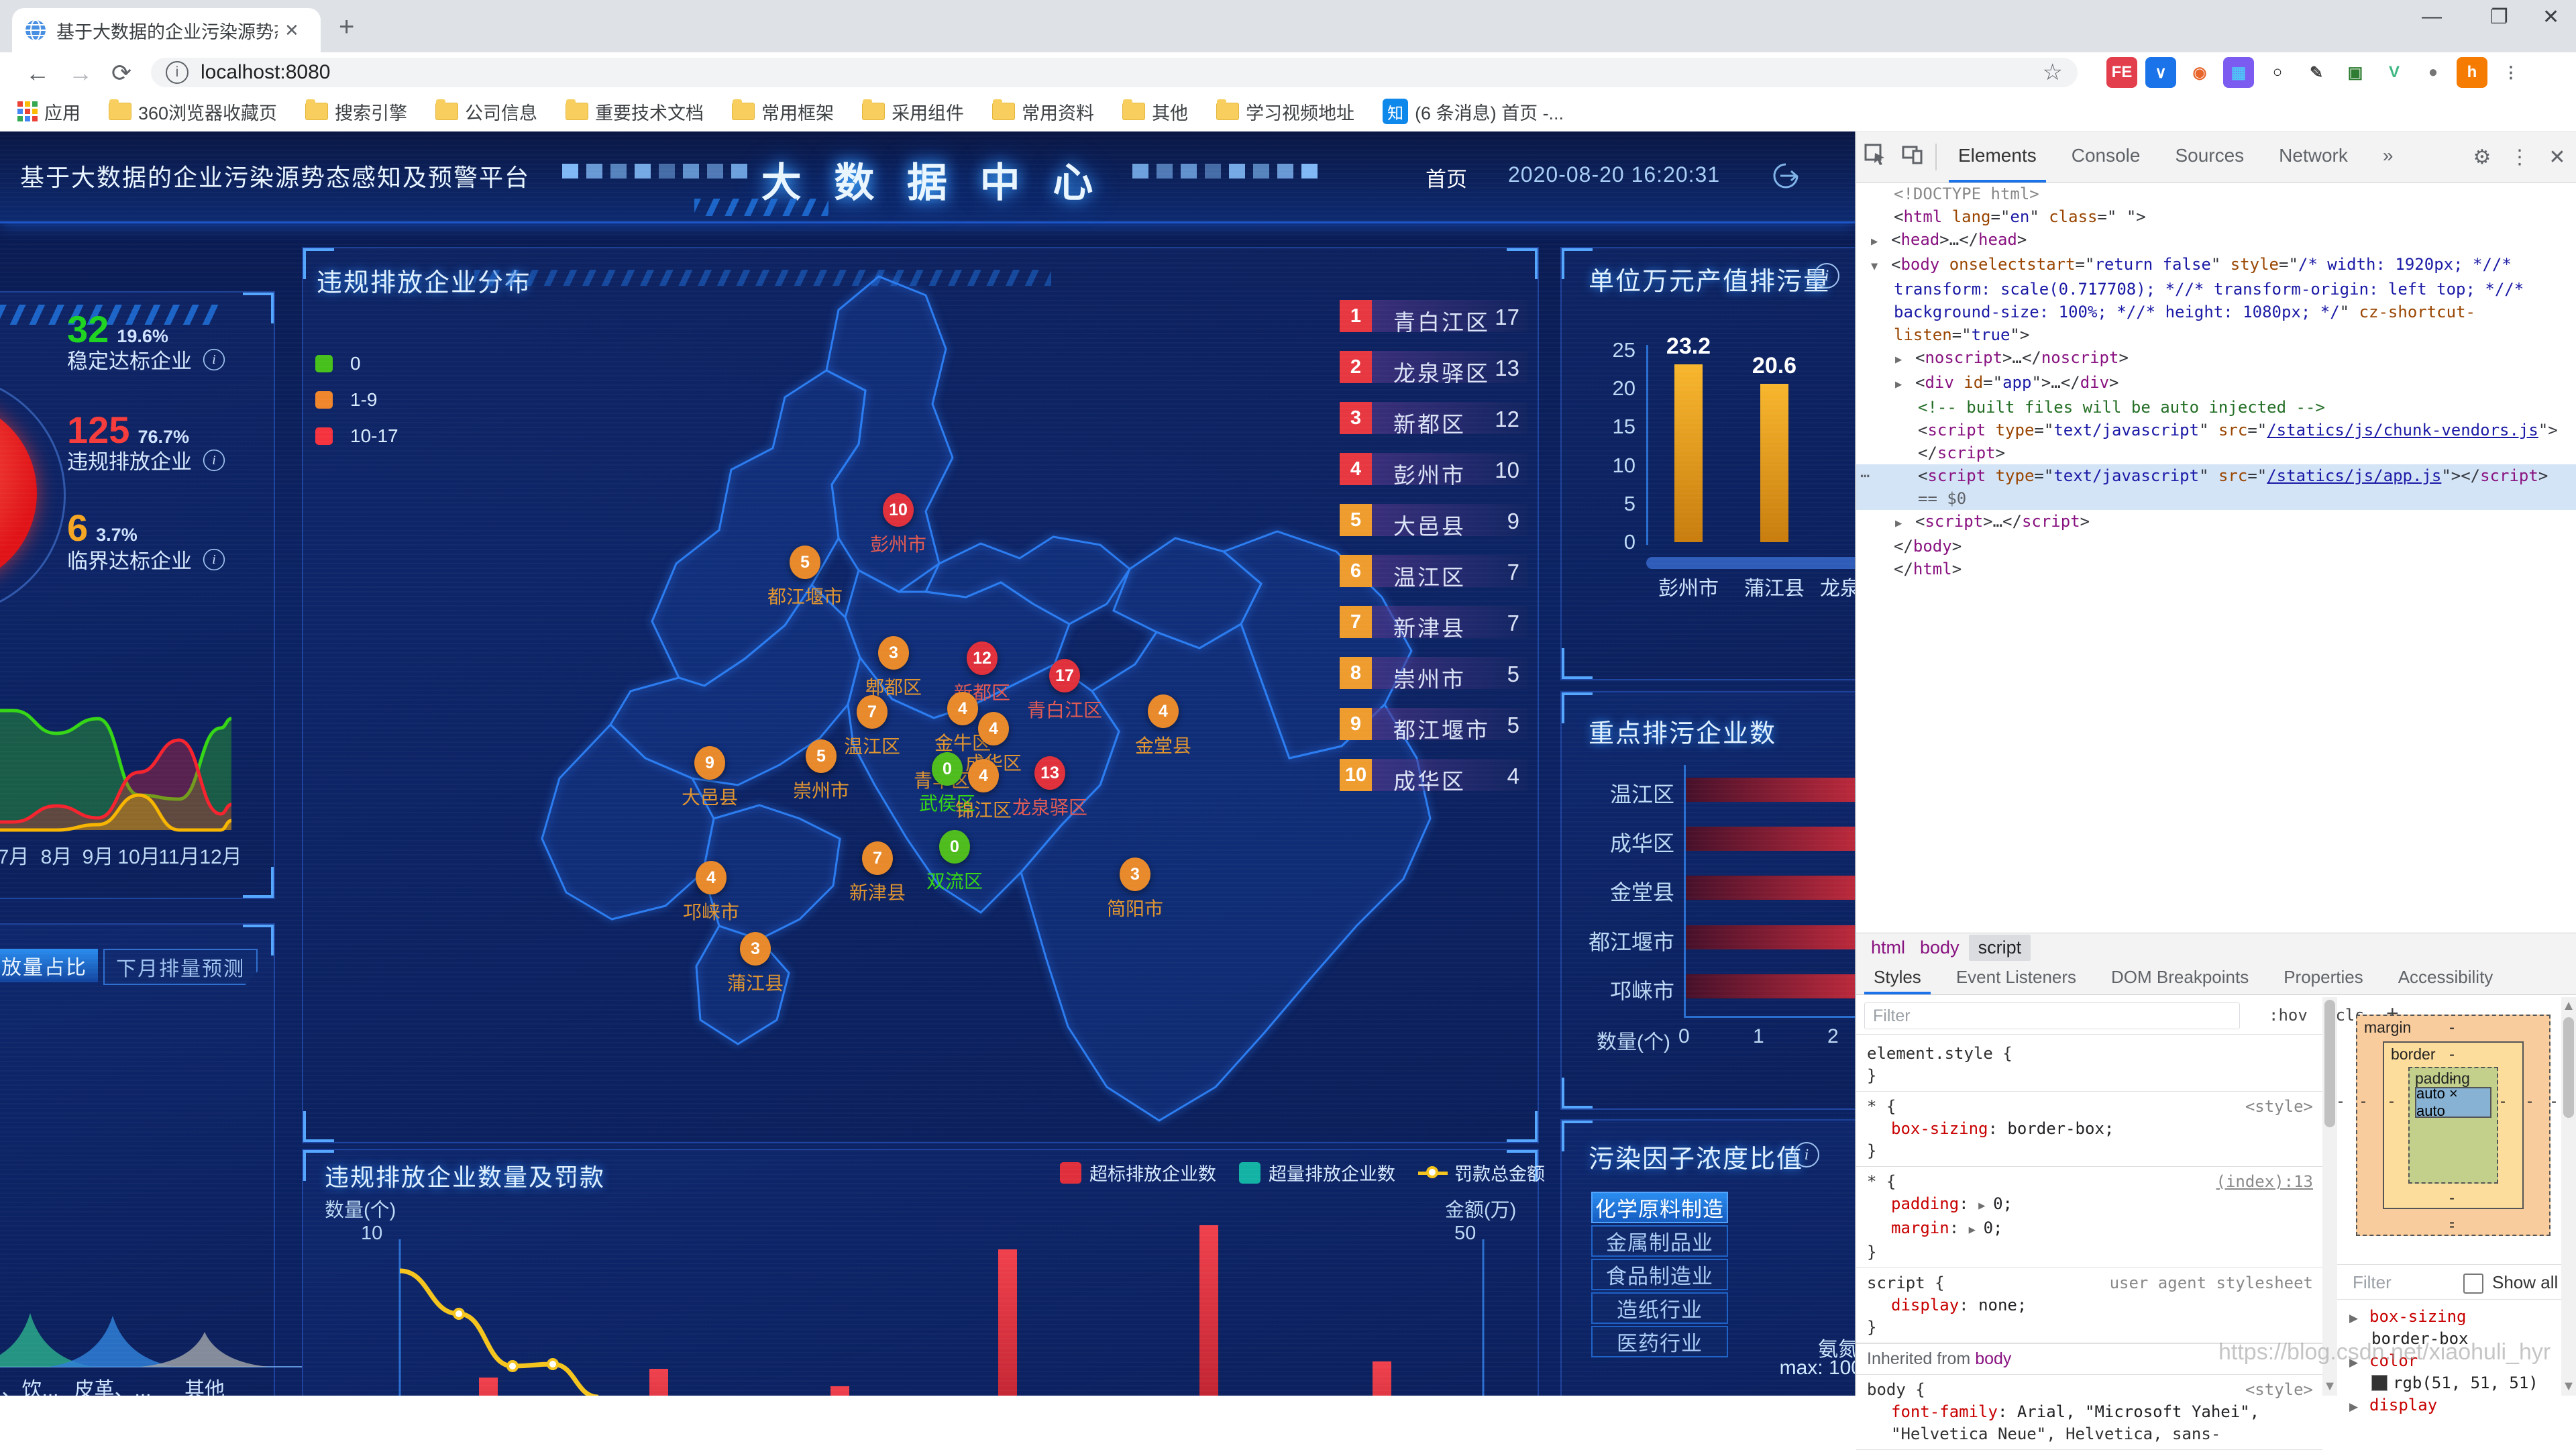 The image size is (2576, 1450). I want to click on tab-close-icon: ✕, so click(291, 29).